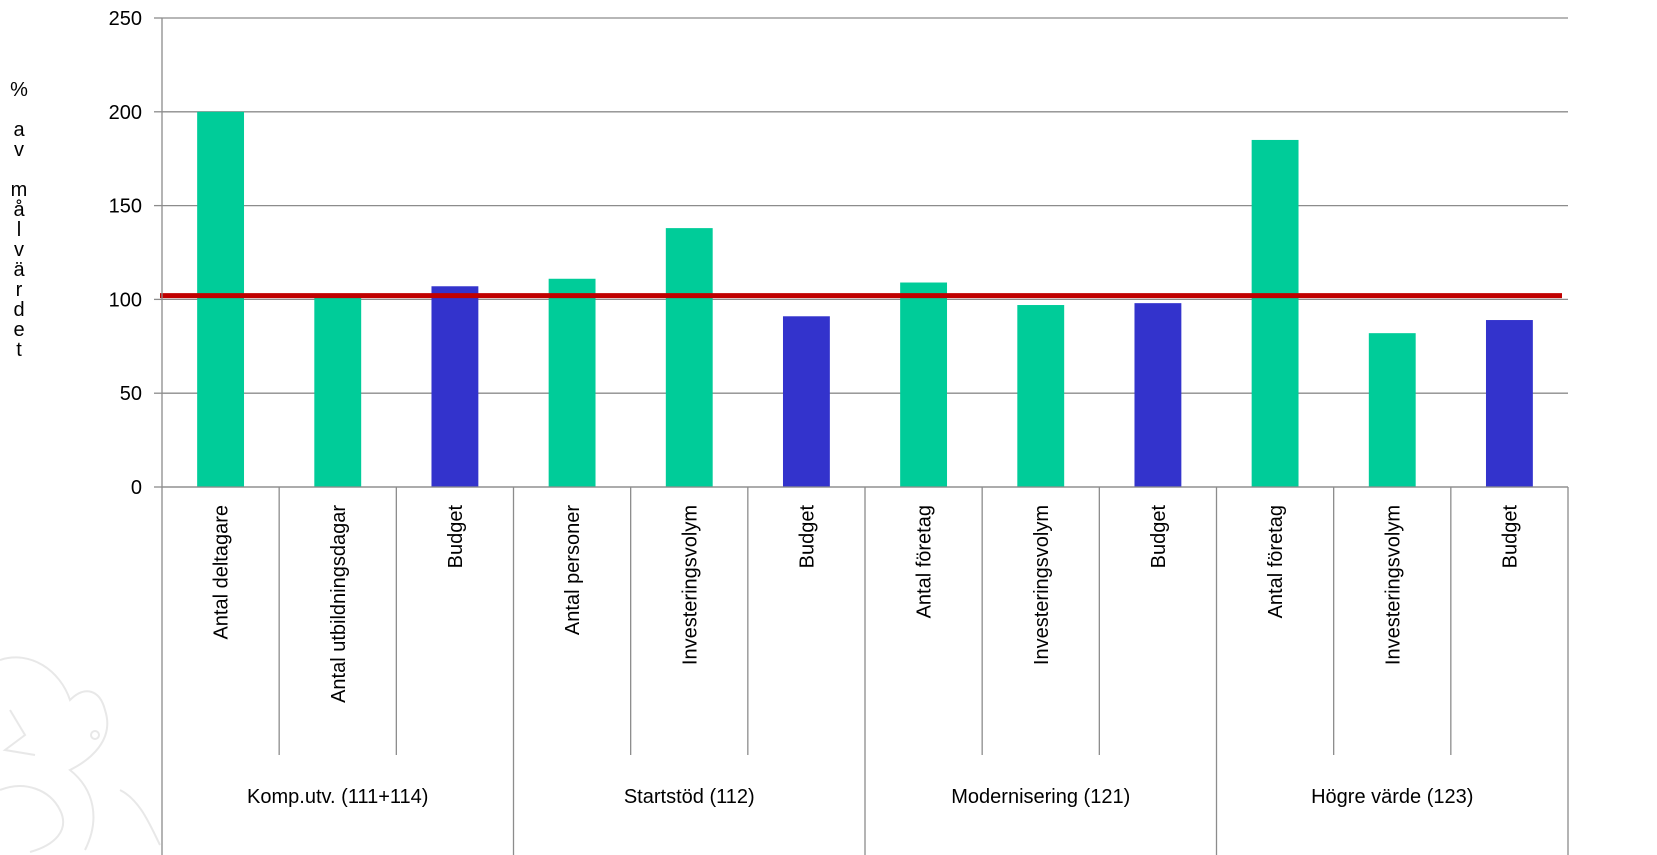 The image size is (1657, 855). What do you see at coordinates (339, 604) in the screenshot?
I see `category-label: Antal utbildningsdagar` at bounding box center [339, 604].